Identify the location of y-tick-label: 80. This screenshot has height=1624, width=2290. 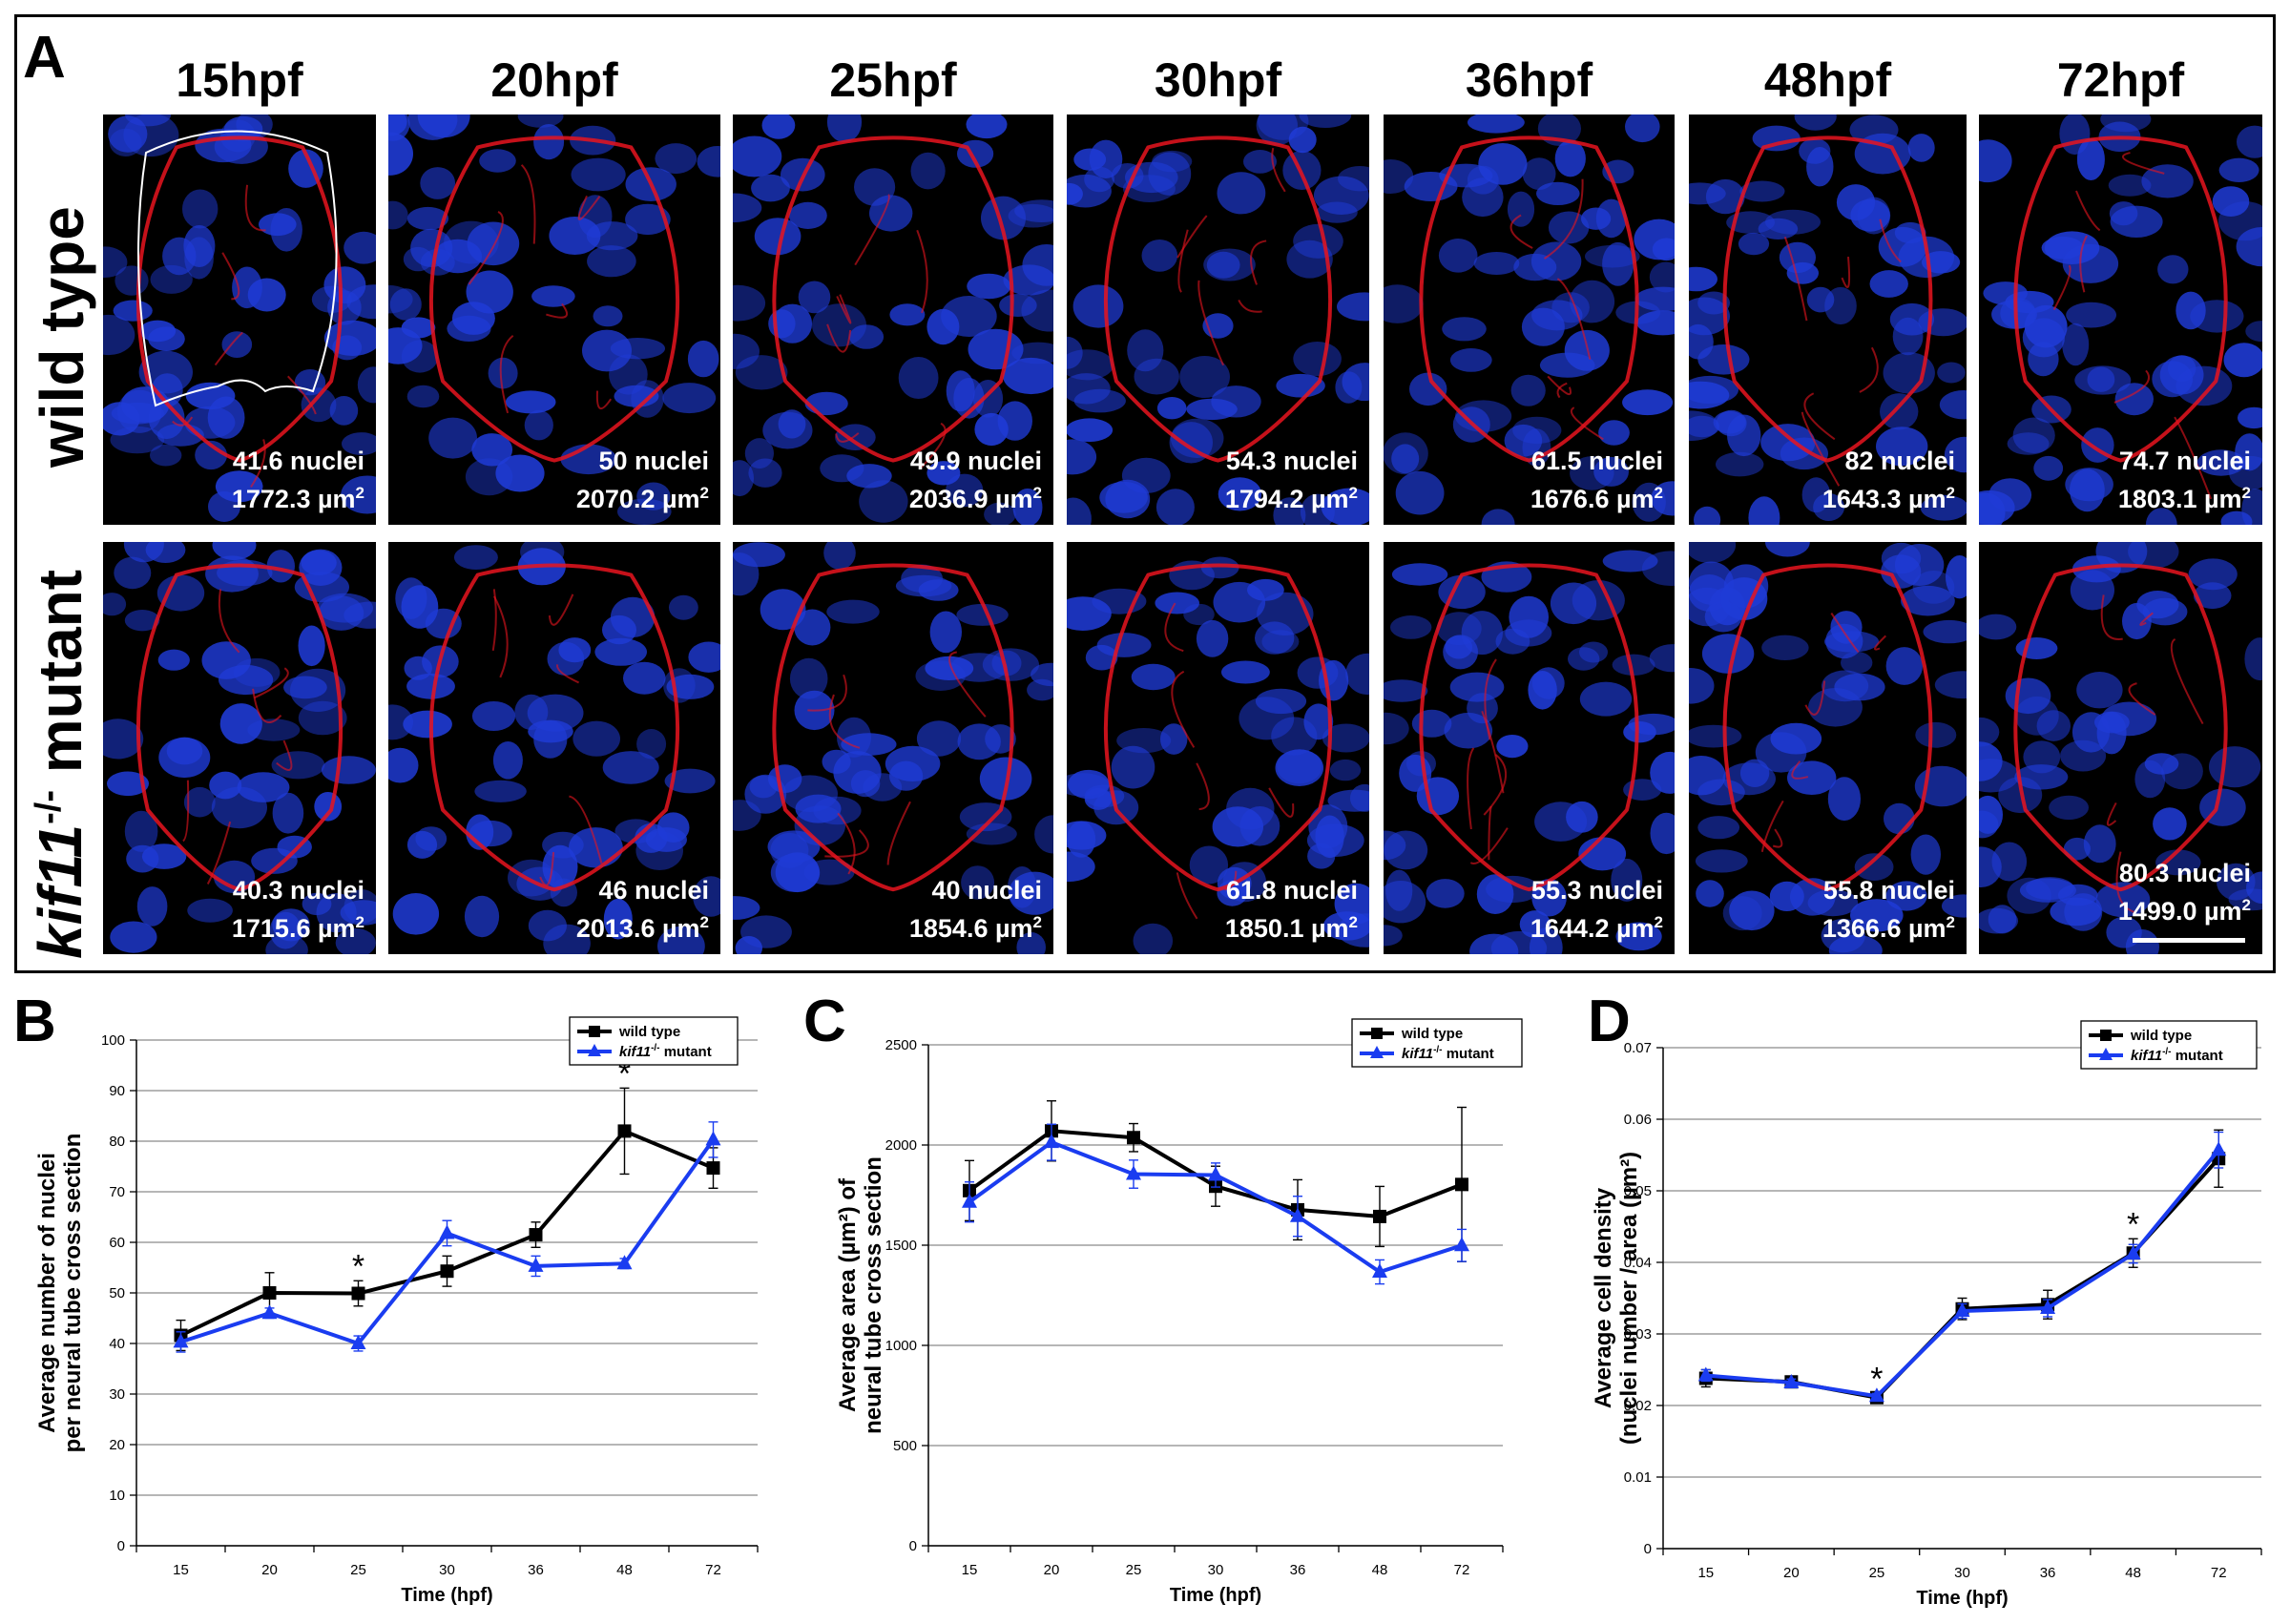
(117, 1142).